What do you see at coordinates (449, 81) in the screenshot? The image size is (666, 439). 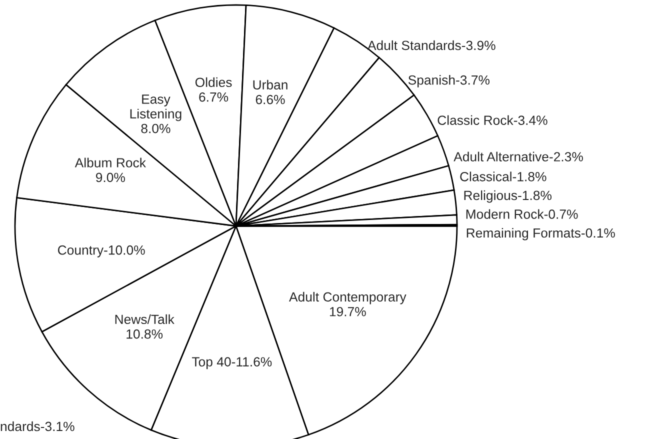 I see `slice-label: Spanish-3.7%` at bounding box center [449, 81].